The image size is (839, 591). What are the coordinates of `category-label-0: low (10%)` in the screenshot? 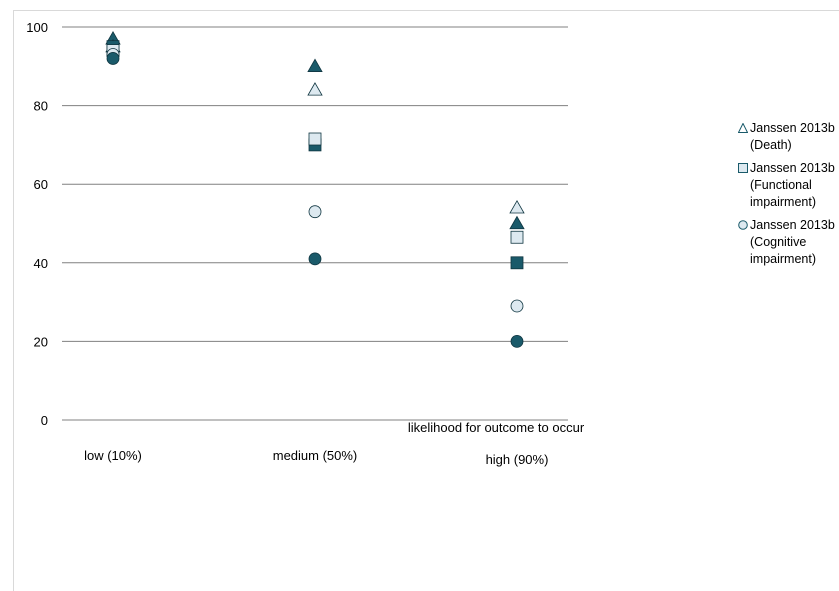 It's located at (113, 455).